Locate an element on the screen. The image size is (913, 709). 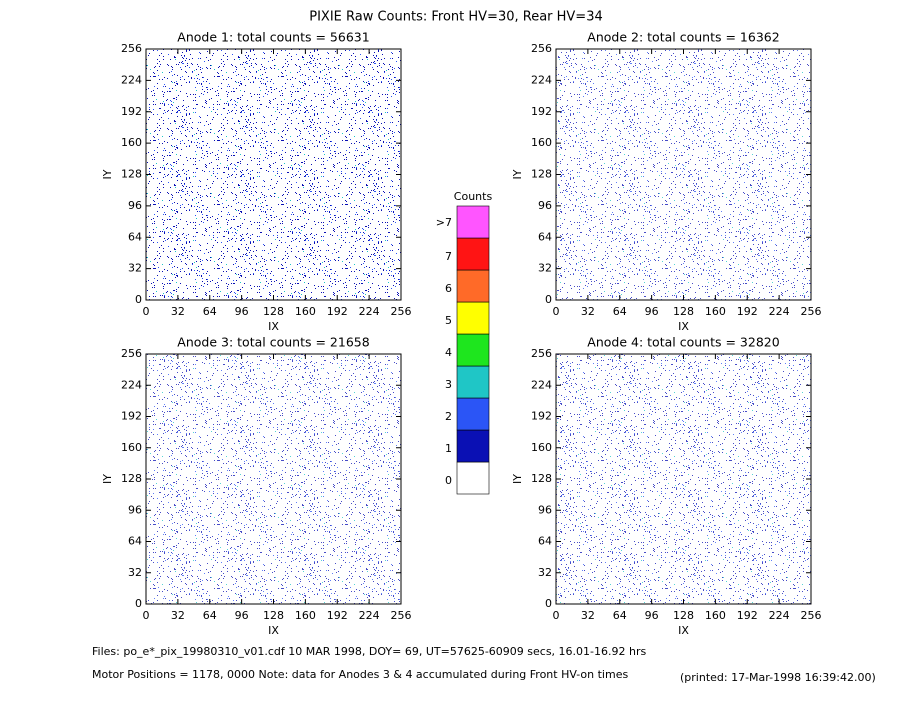
footer-printed: (printed: 17-Mar-1998 16:39:42.00) is located at coordinates (778, 677).